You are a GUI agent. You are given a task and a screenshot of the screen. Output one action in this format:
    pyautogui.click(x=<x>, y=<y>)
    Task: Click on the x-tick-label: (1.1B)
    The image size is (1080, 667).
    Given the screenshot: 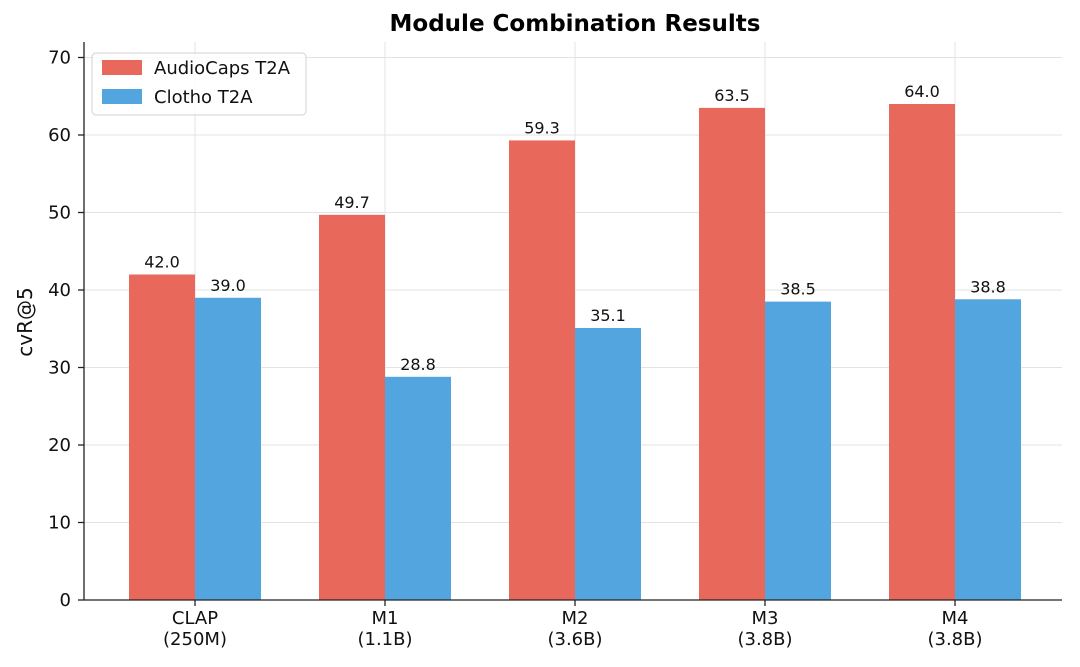 What is the action you would take?
    pyautogui.click(x=384, y=639)
    